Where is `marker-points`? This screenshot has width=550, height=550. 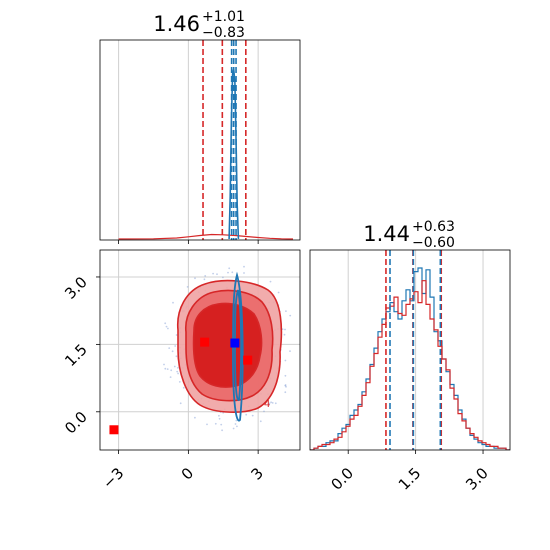 marker-points is located at coordinates (181, 386).